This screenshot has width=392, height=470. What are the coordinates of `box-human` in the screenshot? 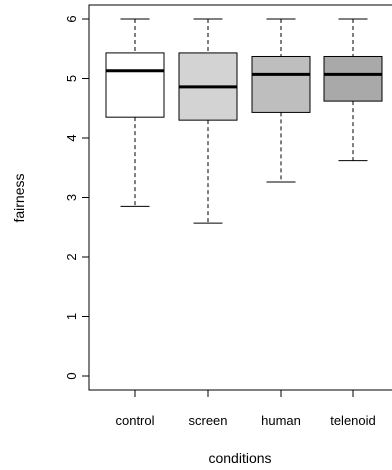 It's located at (281, 100).